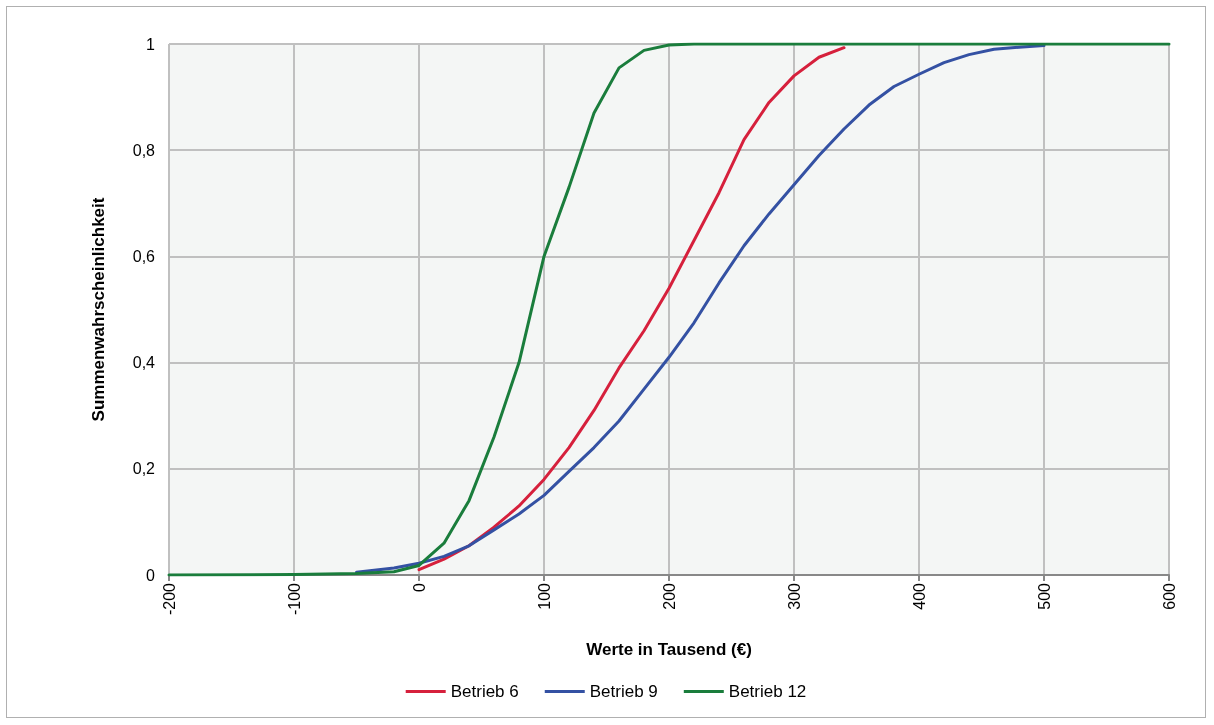  I want to click on y-tick-label: 1, so click(151, 44).